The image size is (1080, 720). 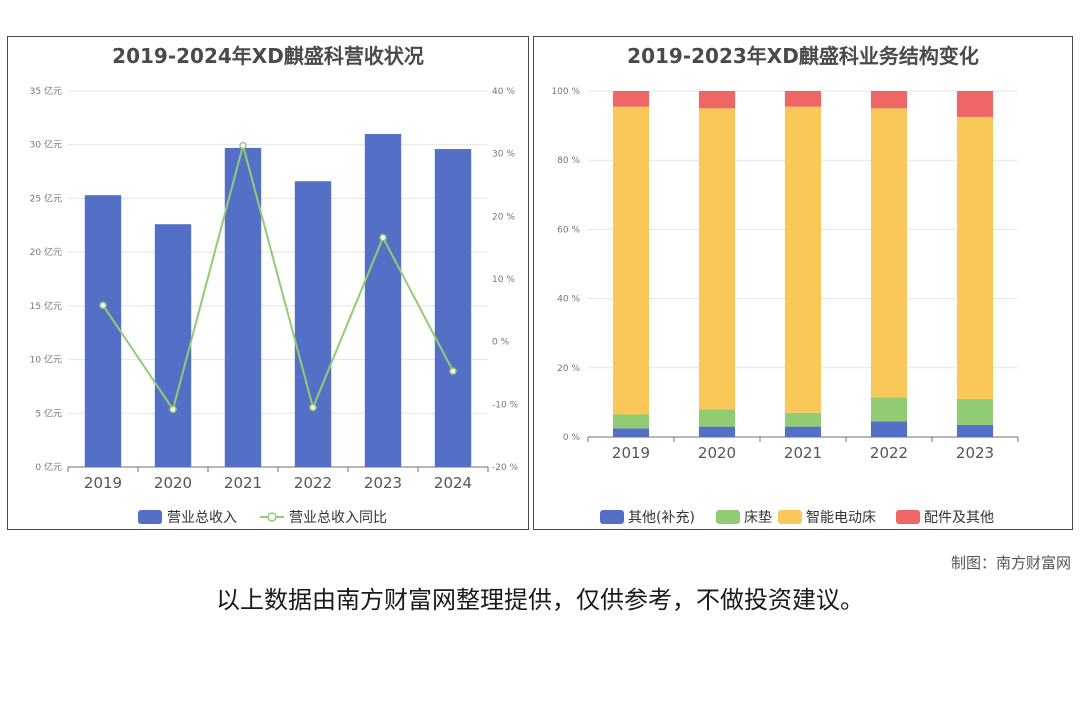 What do you see at coordinates (661, 518) in the screenshot?
I see `legend-label: 其他(补充)` at bounding box center [661, 518].